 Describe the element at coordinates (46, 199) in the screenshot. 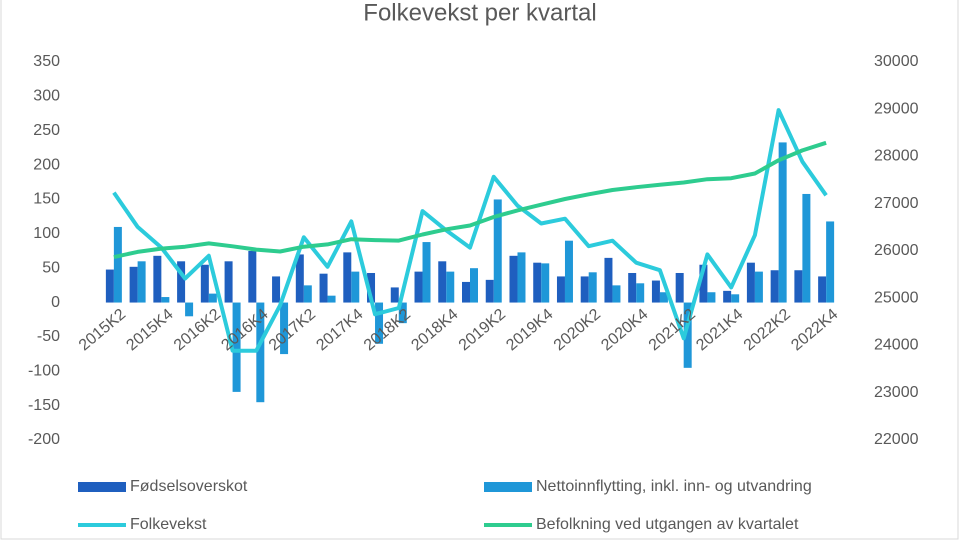

I see `y-tick-label: 150` at that location.